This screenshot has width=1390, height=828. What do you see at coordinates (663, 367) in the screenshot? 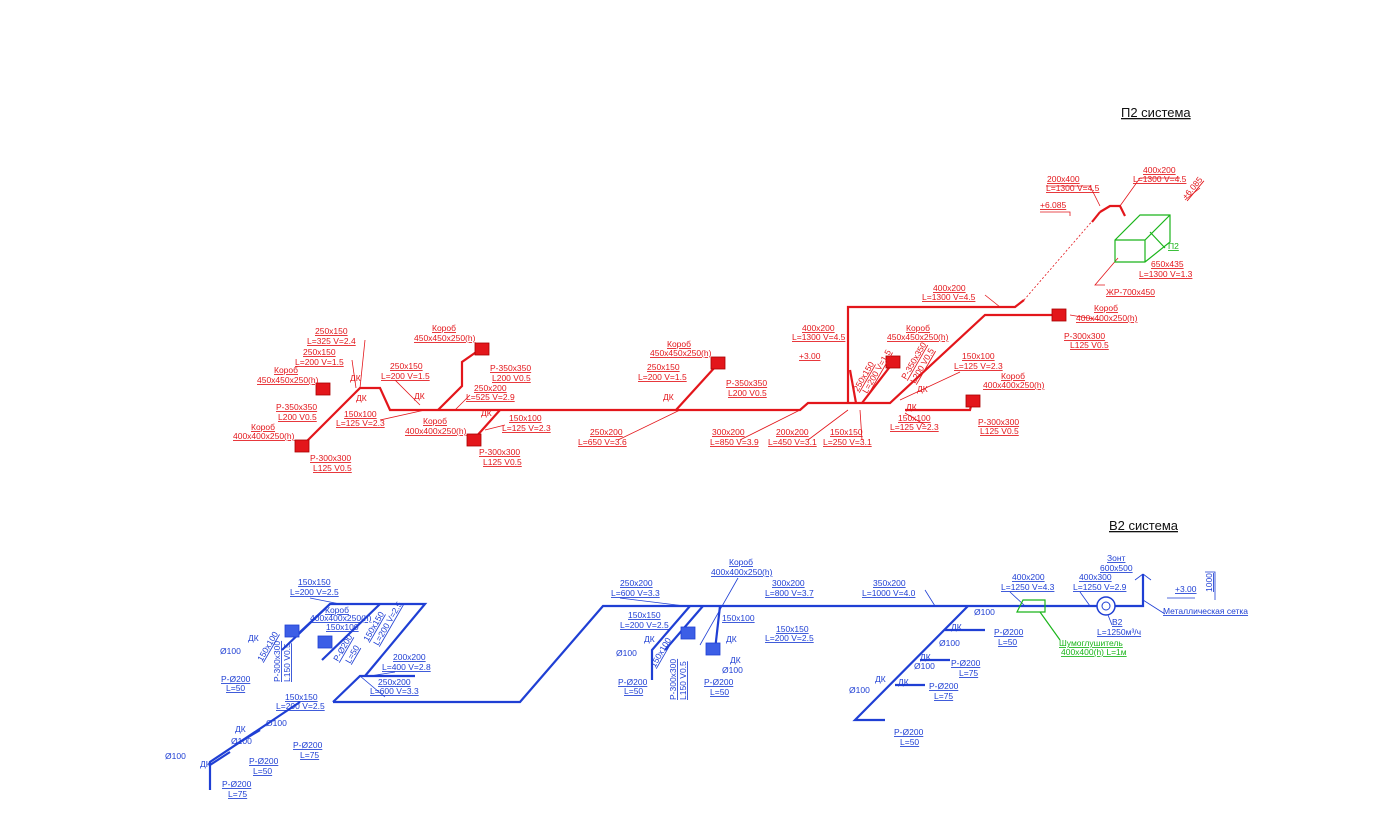
I see `dim-label: 250x150` at bounding box center [663, 367].